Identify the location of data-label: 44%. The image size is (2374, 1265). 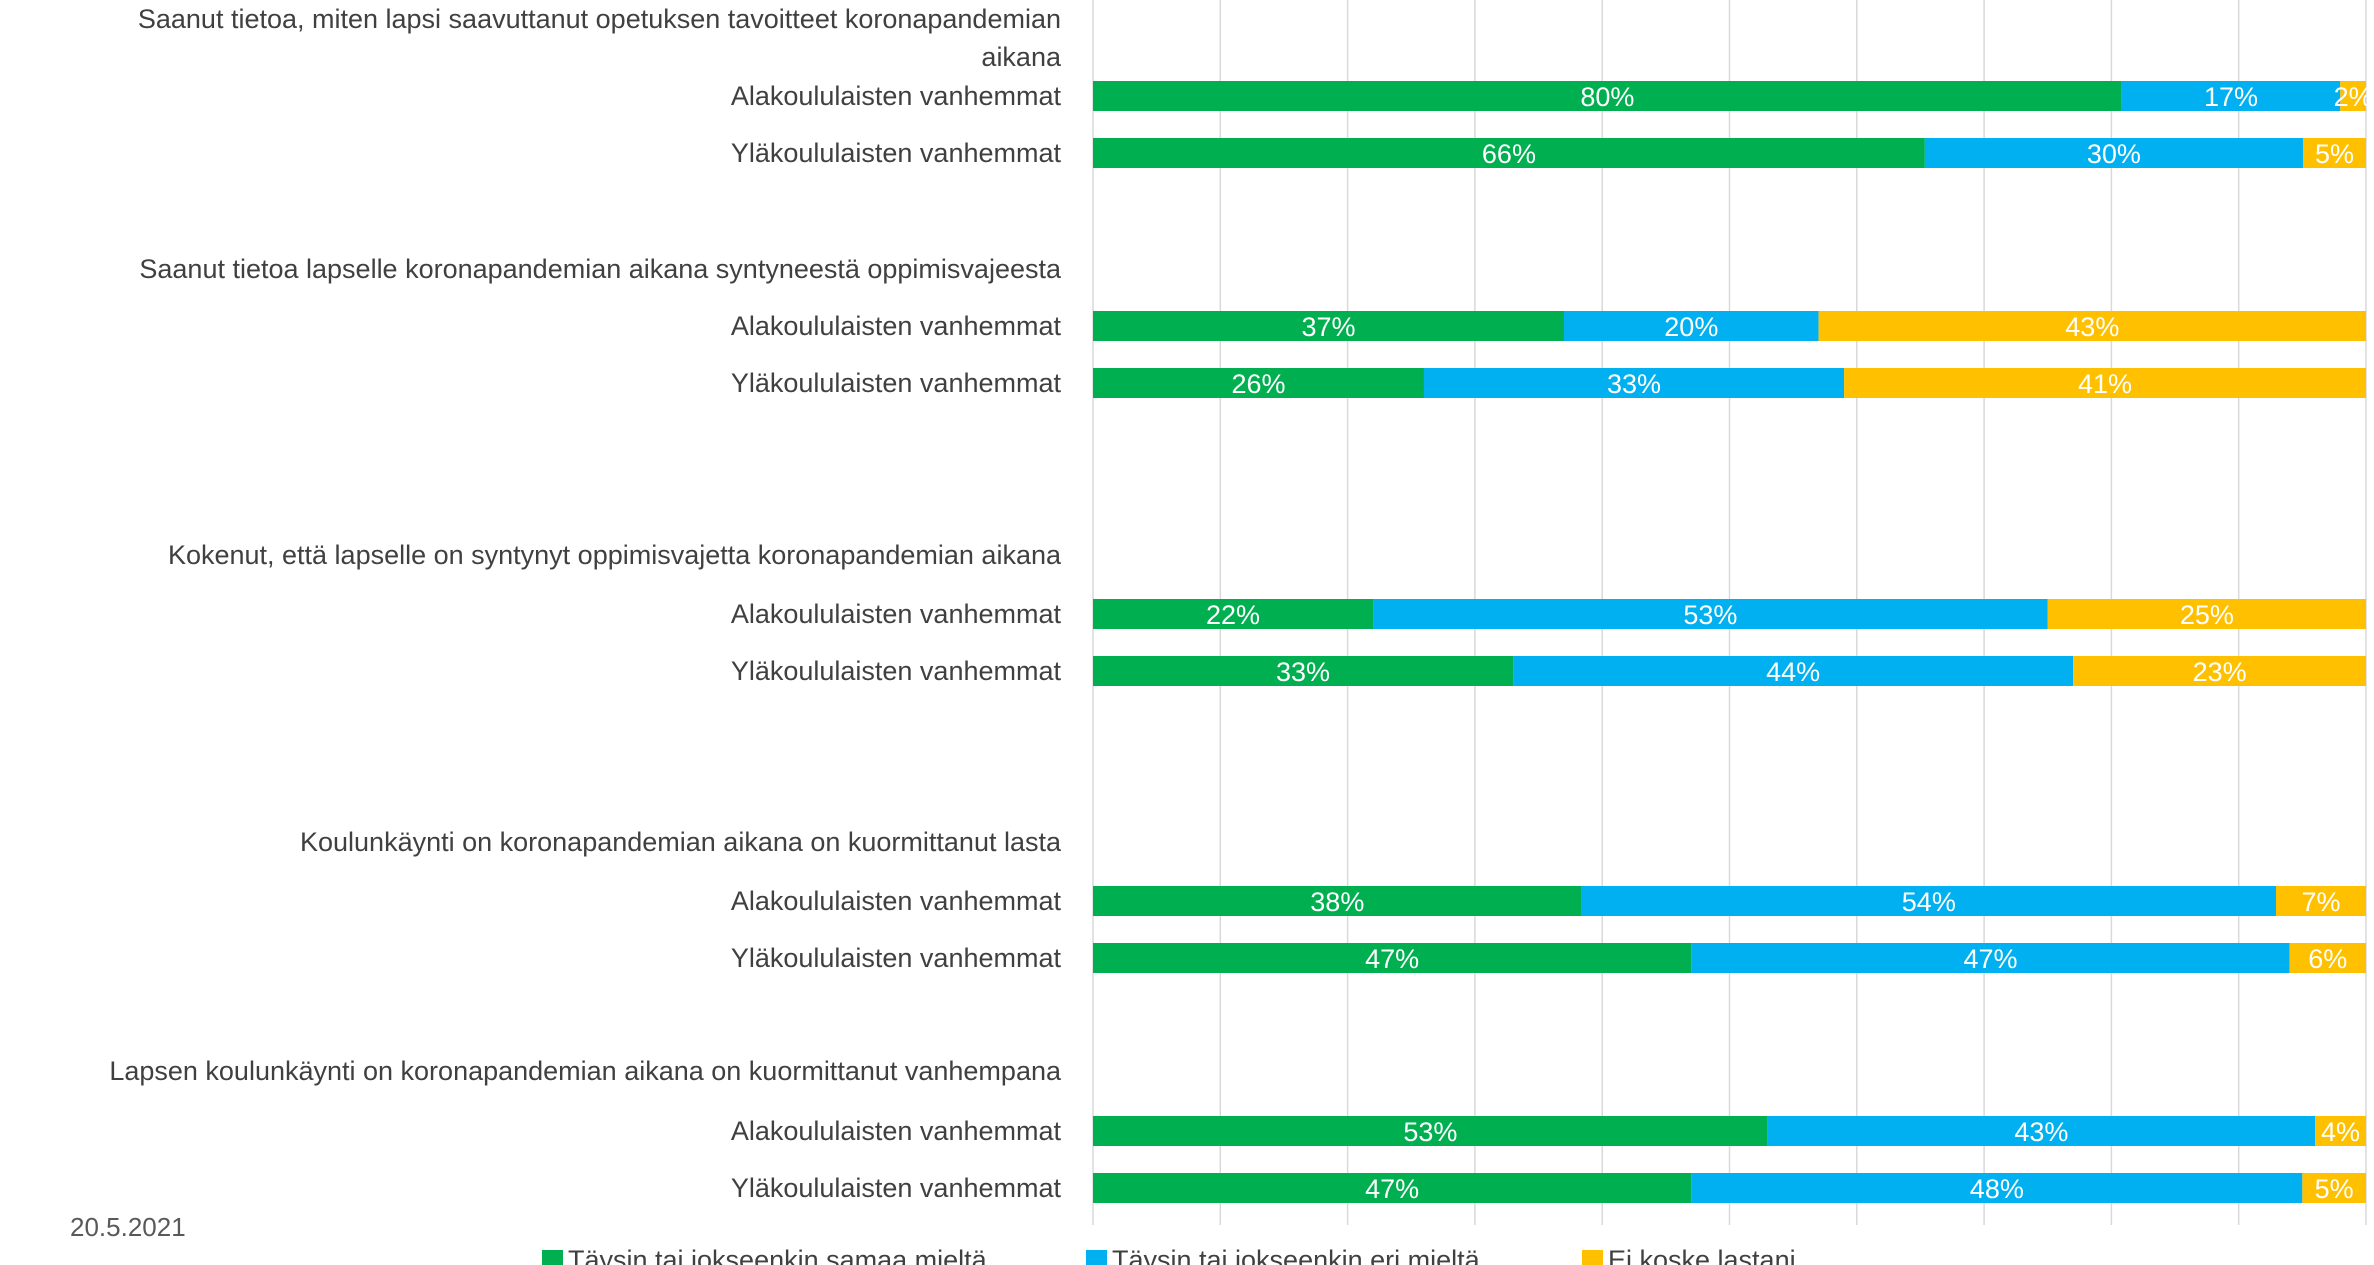
(1793, 672).